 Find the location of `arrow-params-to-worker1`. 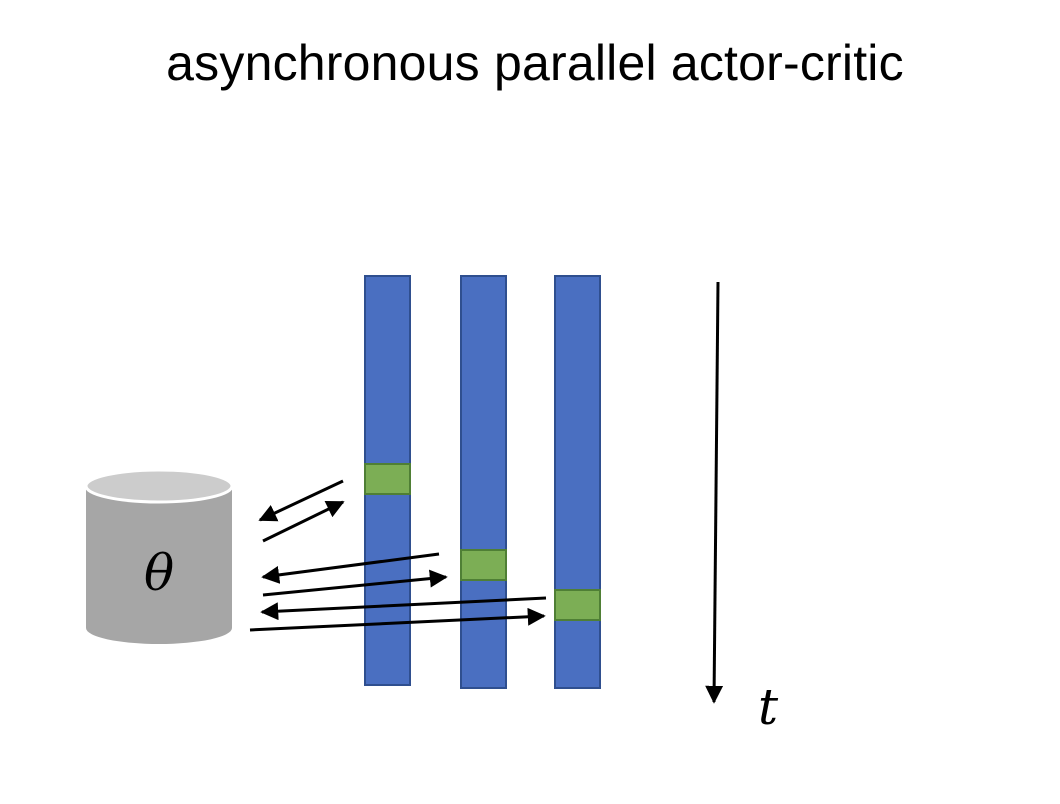

arrow-params-to-worker1 is located at coordinates (303, 521).